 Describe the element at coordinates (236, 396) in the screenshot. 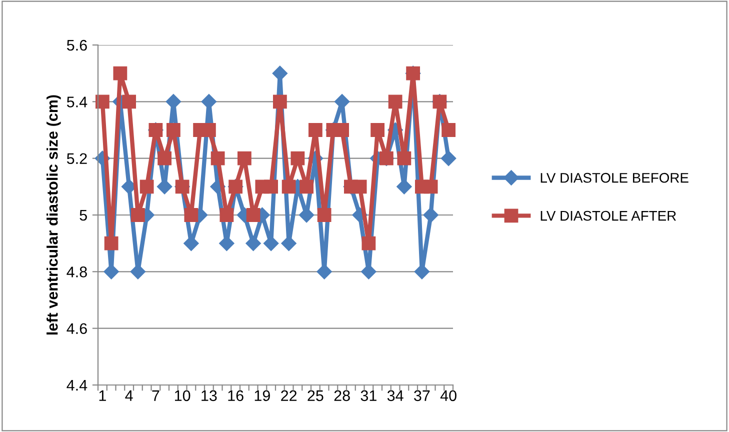

I see `x-tick-label: 16` at that location.